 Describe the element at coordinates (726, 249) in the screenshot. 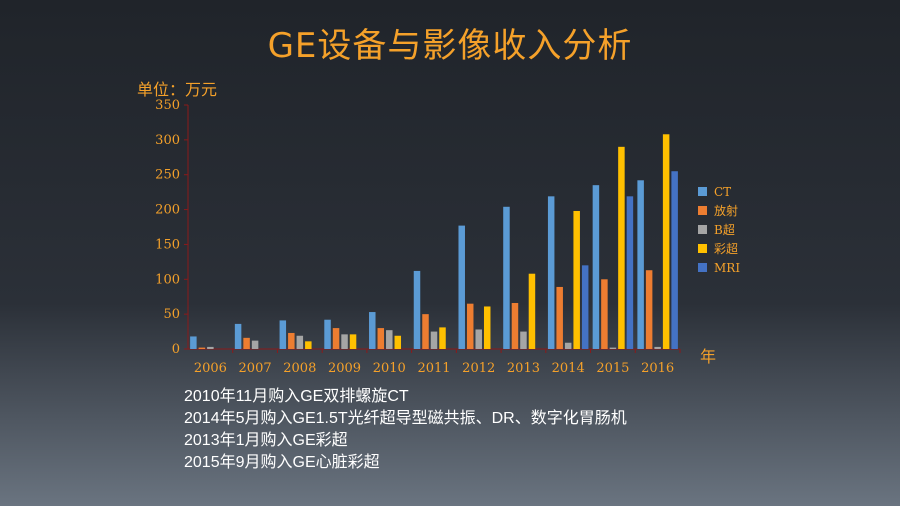

I see `legend-label: 彩超` at that location.